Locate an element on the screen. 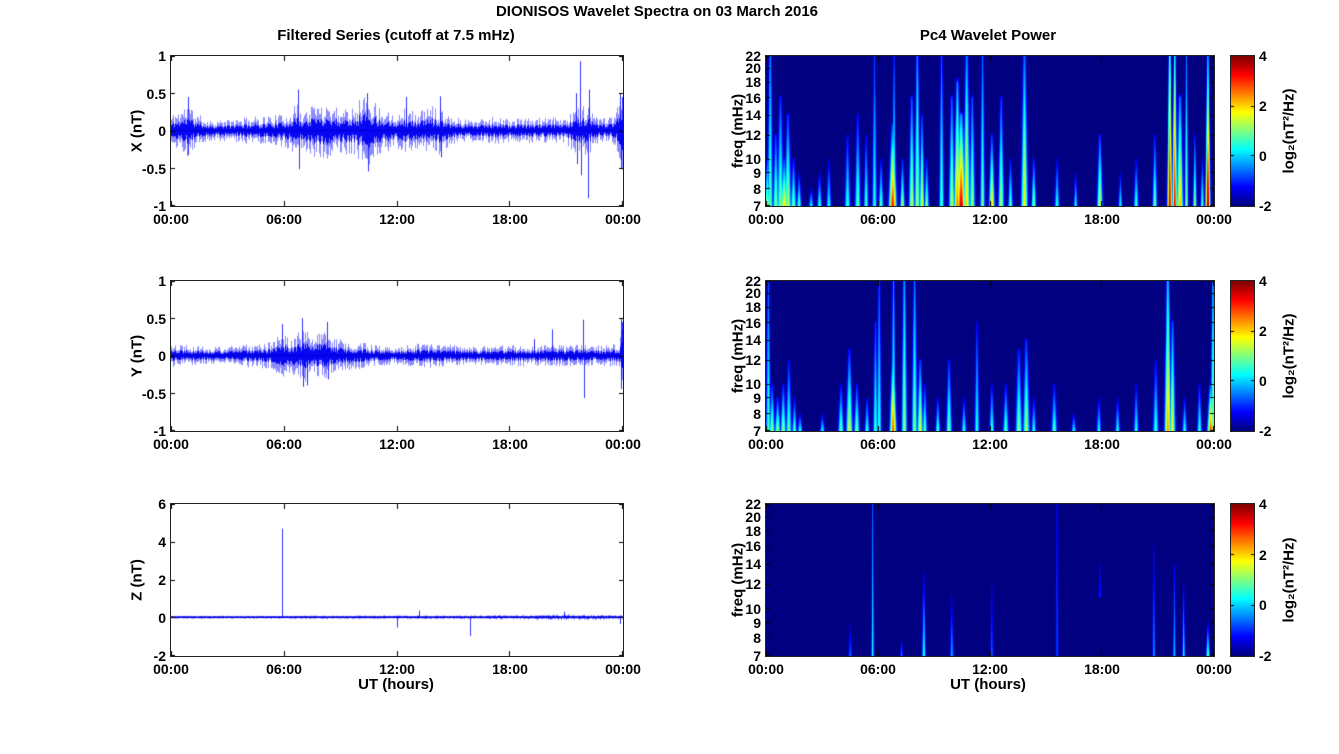  colorbar-label-y: log₂(nT²/Hz) is located at coordinates (1289, 356).